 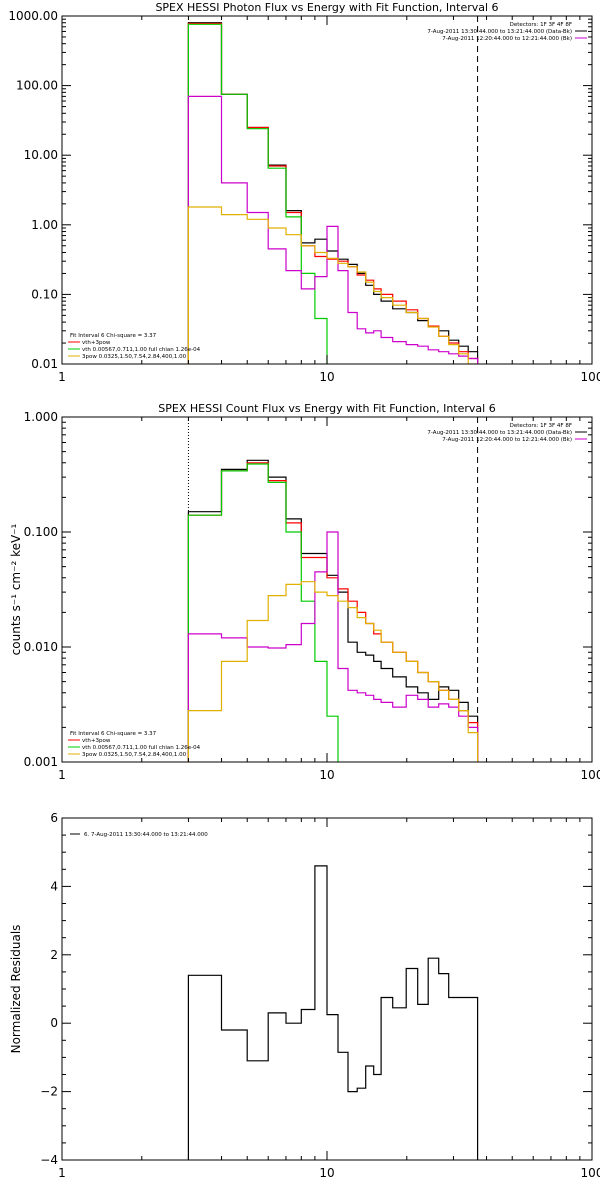 I want to click on y-tick-label: −4, so click(x=49, y=1160).